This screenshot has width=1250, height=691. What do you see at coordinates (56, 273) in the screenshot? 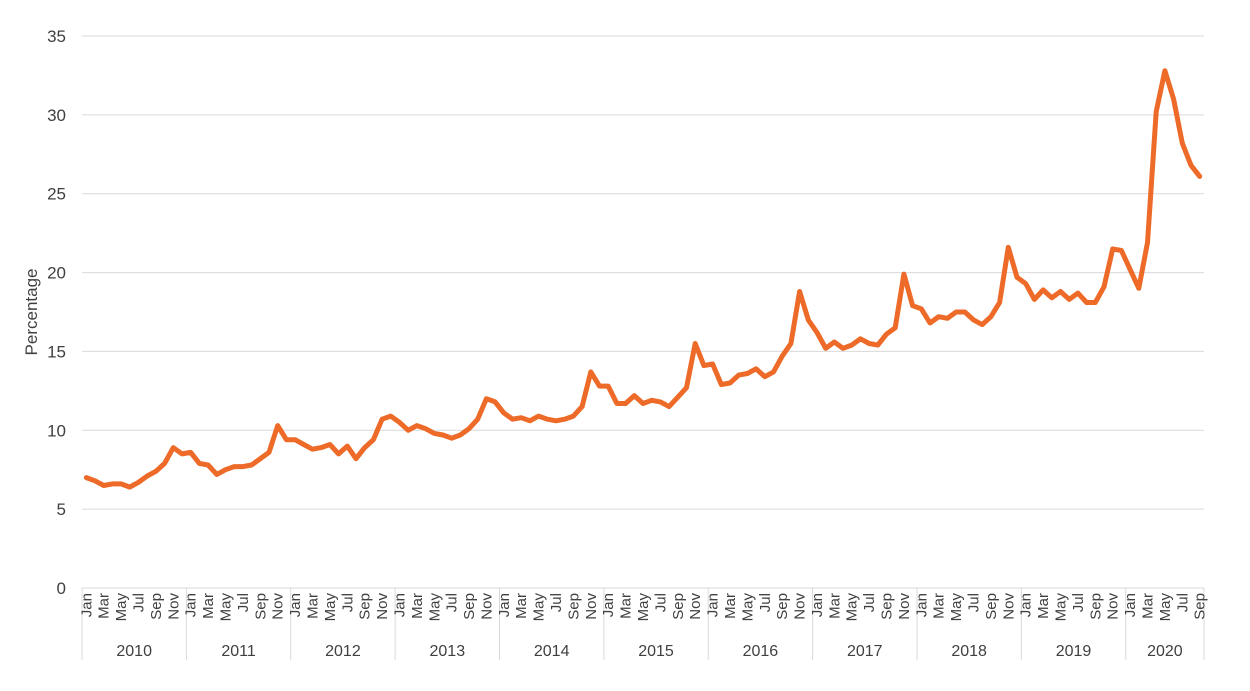
I see `y-tick-label: 20` at bounding box center [56, 273].